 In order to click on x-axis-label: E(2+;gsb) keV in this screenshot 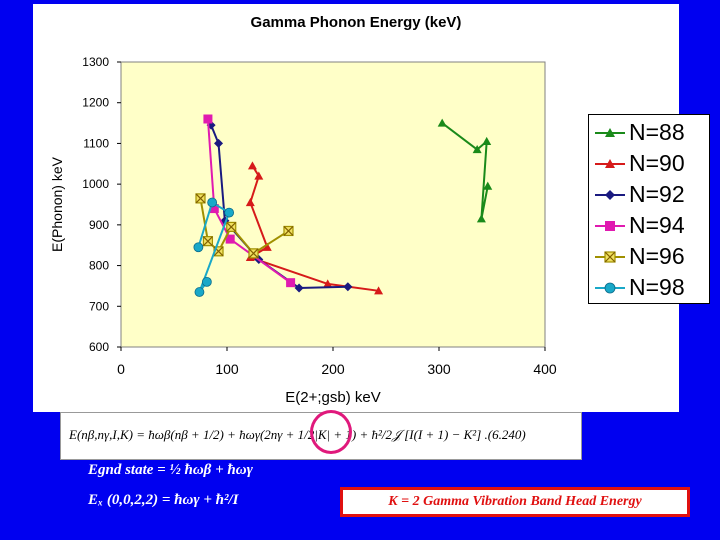, I will do `click(332, 397)`.